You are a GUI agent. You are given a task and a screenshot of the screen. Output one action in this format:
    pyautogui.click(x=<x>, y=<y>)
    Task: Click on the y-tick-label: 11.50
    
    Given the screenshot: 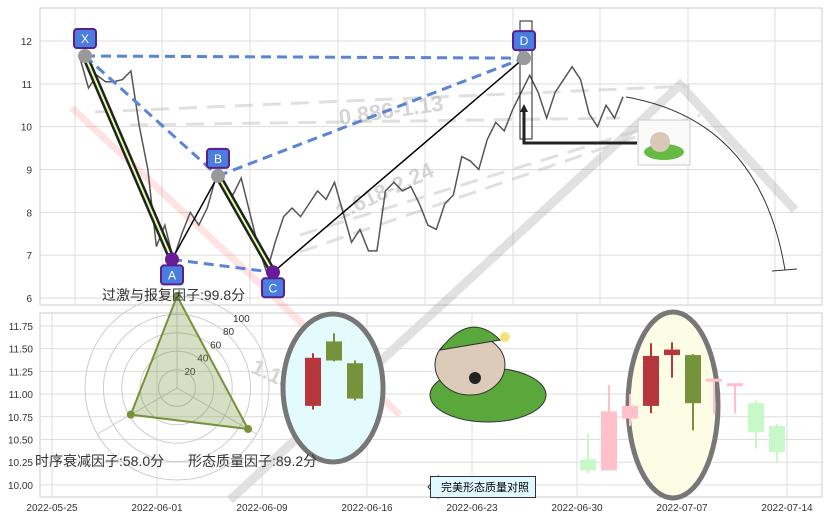 What is the action you would take?
    pyautogui.click(x=21, y=350)
    